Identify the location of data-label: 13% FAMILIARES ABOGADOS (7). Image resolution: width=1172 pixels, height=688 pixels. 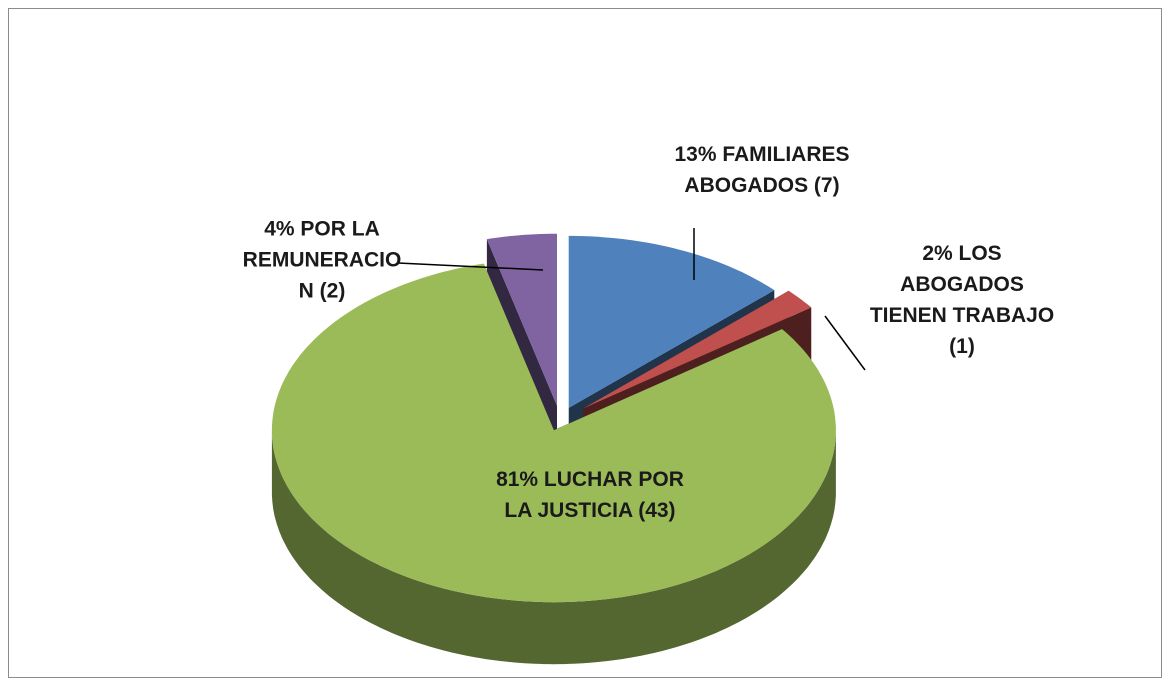
(762, 170).